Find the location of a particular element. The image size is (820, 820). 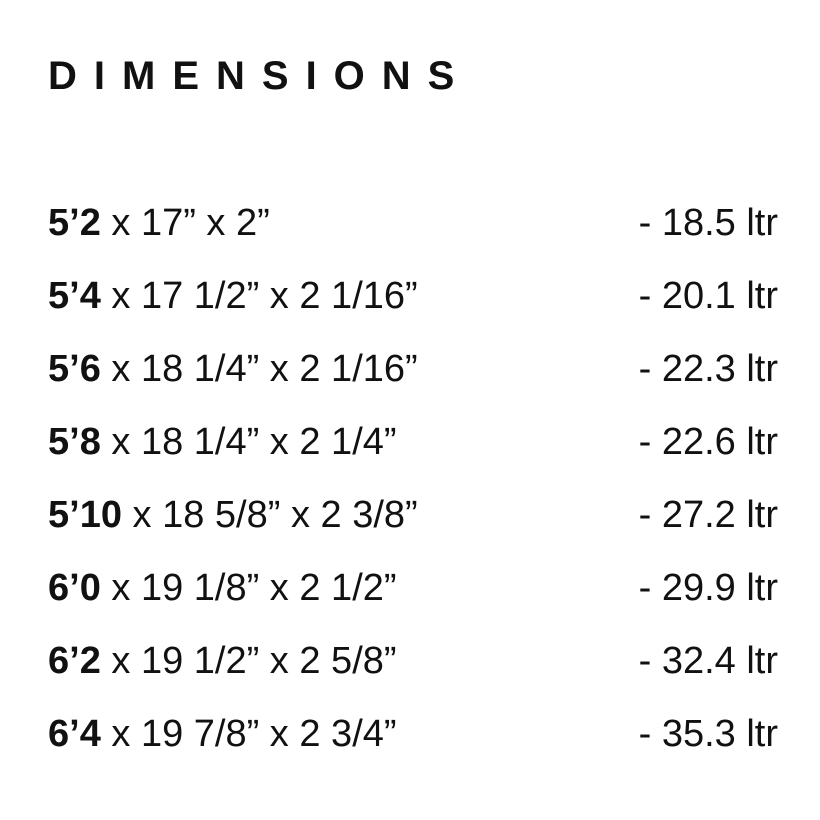

length: 6’4 is located at coordinates (74, 733).